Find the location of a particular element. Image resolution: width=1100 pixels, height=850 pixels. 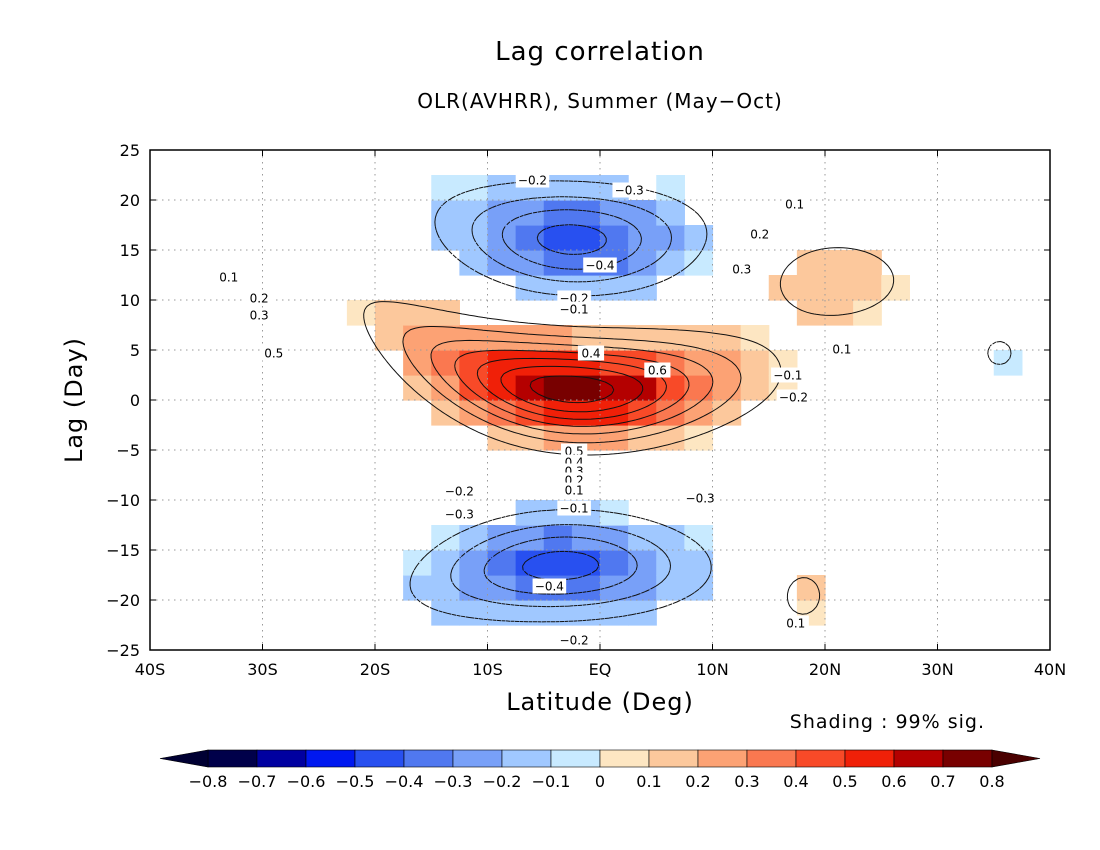

colorbar-tick-label: 0.8 is located at coordinates (991, 781).